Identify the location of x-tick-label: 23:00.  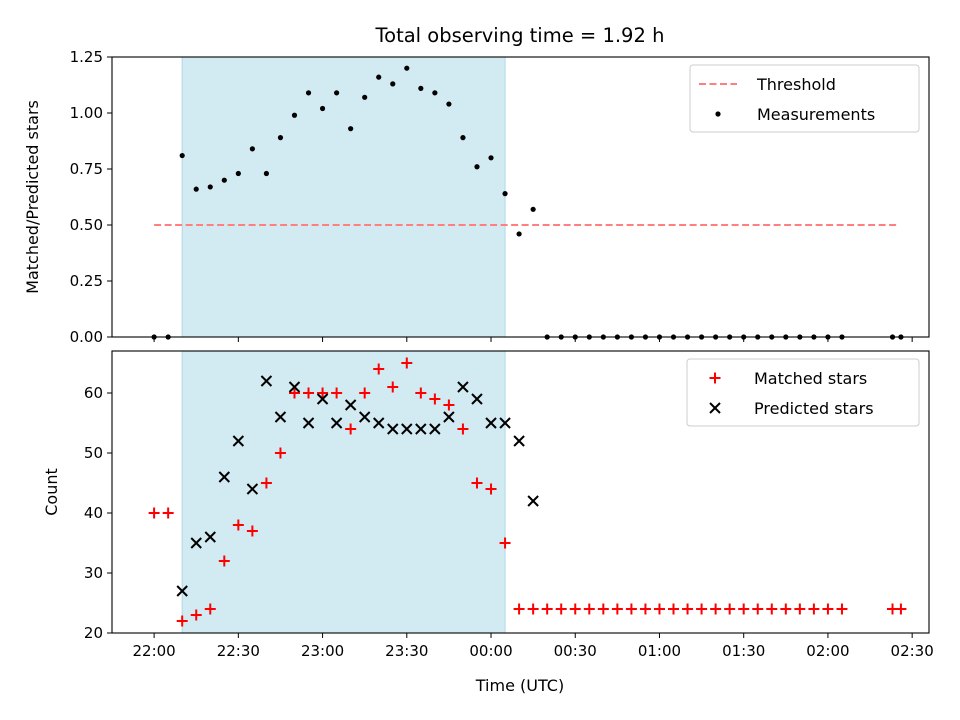
(322, 651).